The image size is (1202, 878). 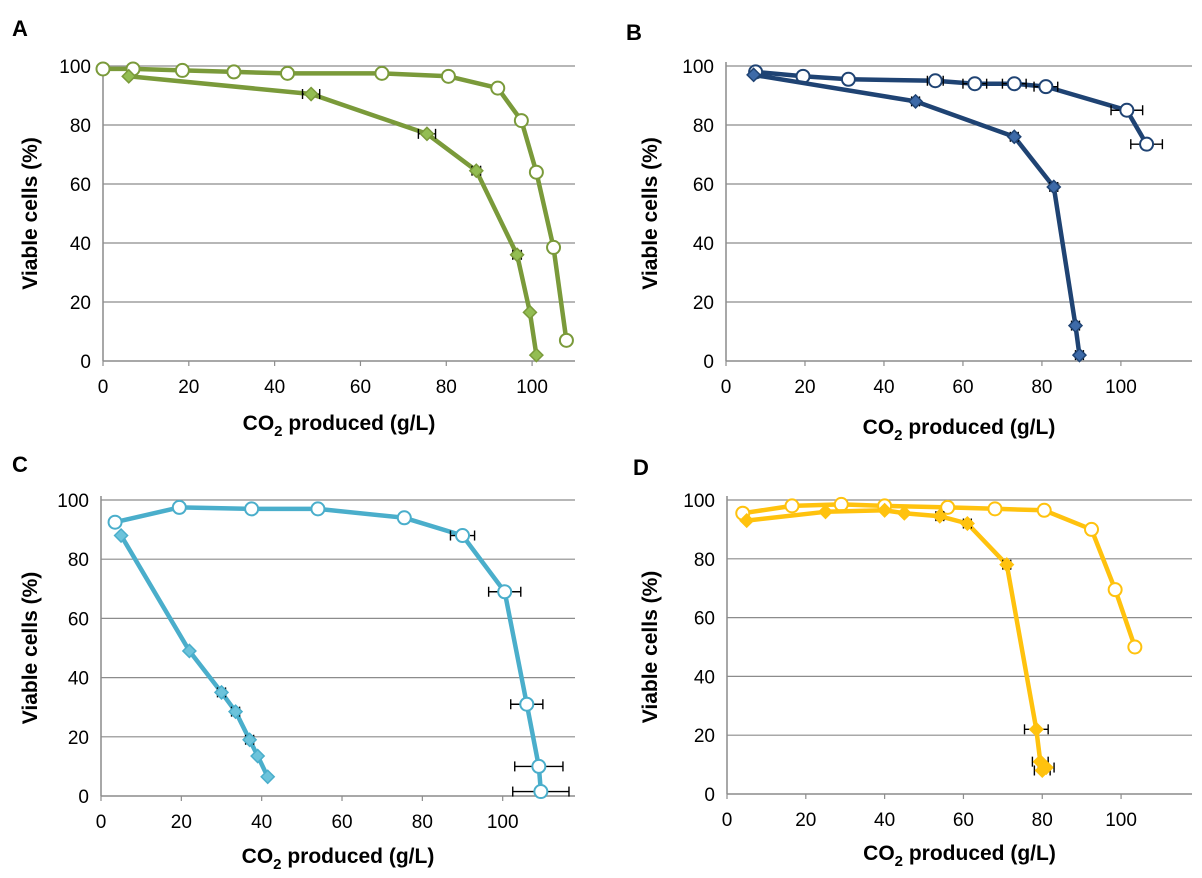 I want to click on panel-letter: B, so click(x=634, y=32).